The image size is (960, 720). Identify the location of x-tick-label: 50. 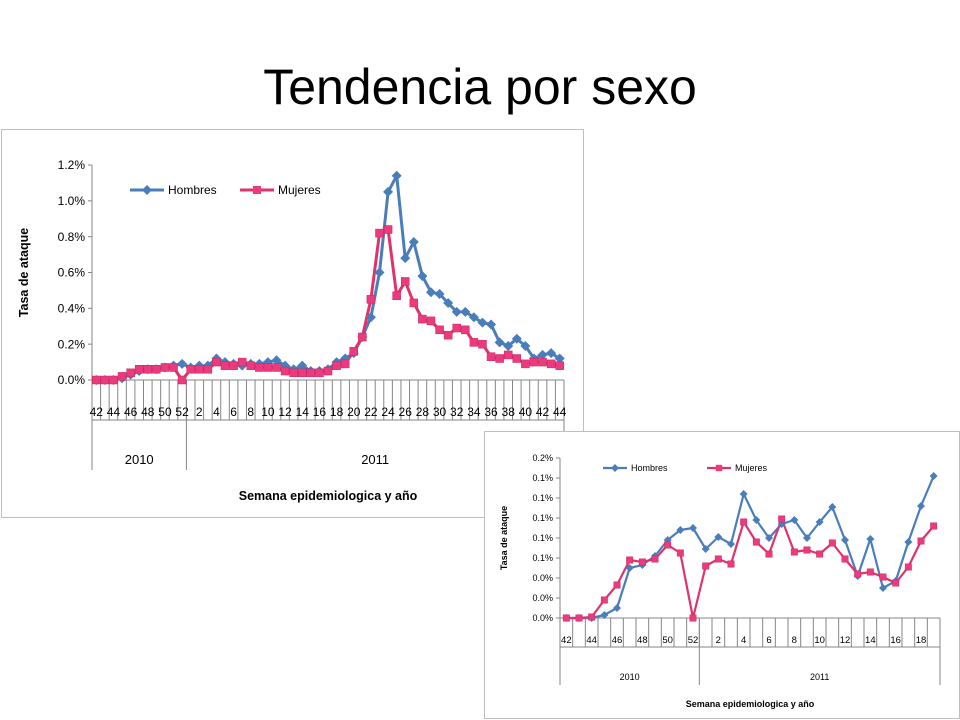
(667, 640).